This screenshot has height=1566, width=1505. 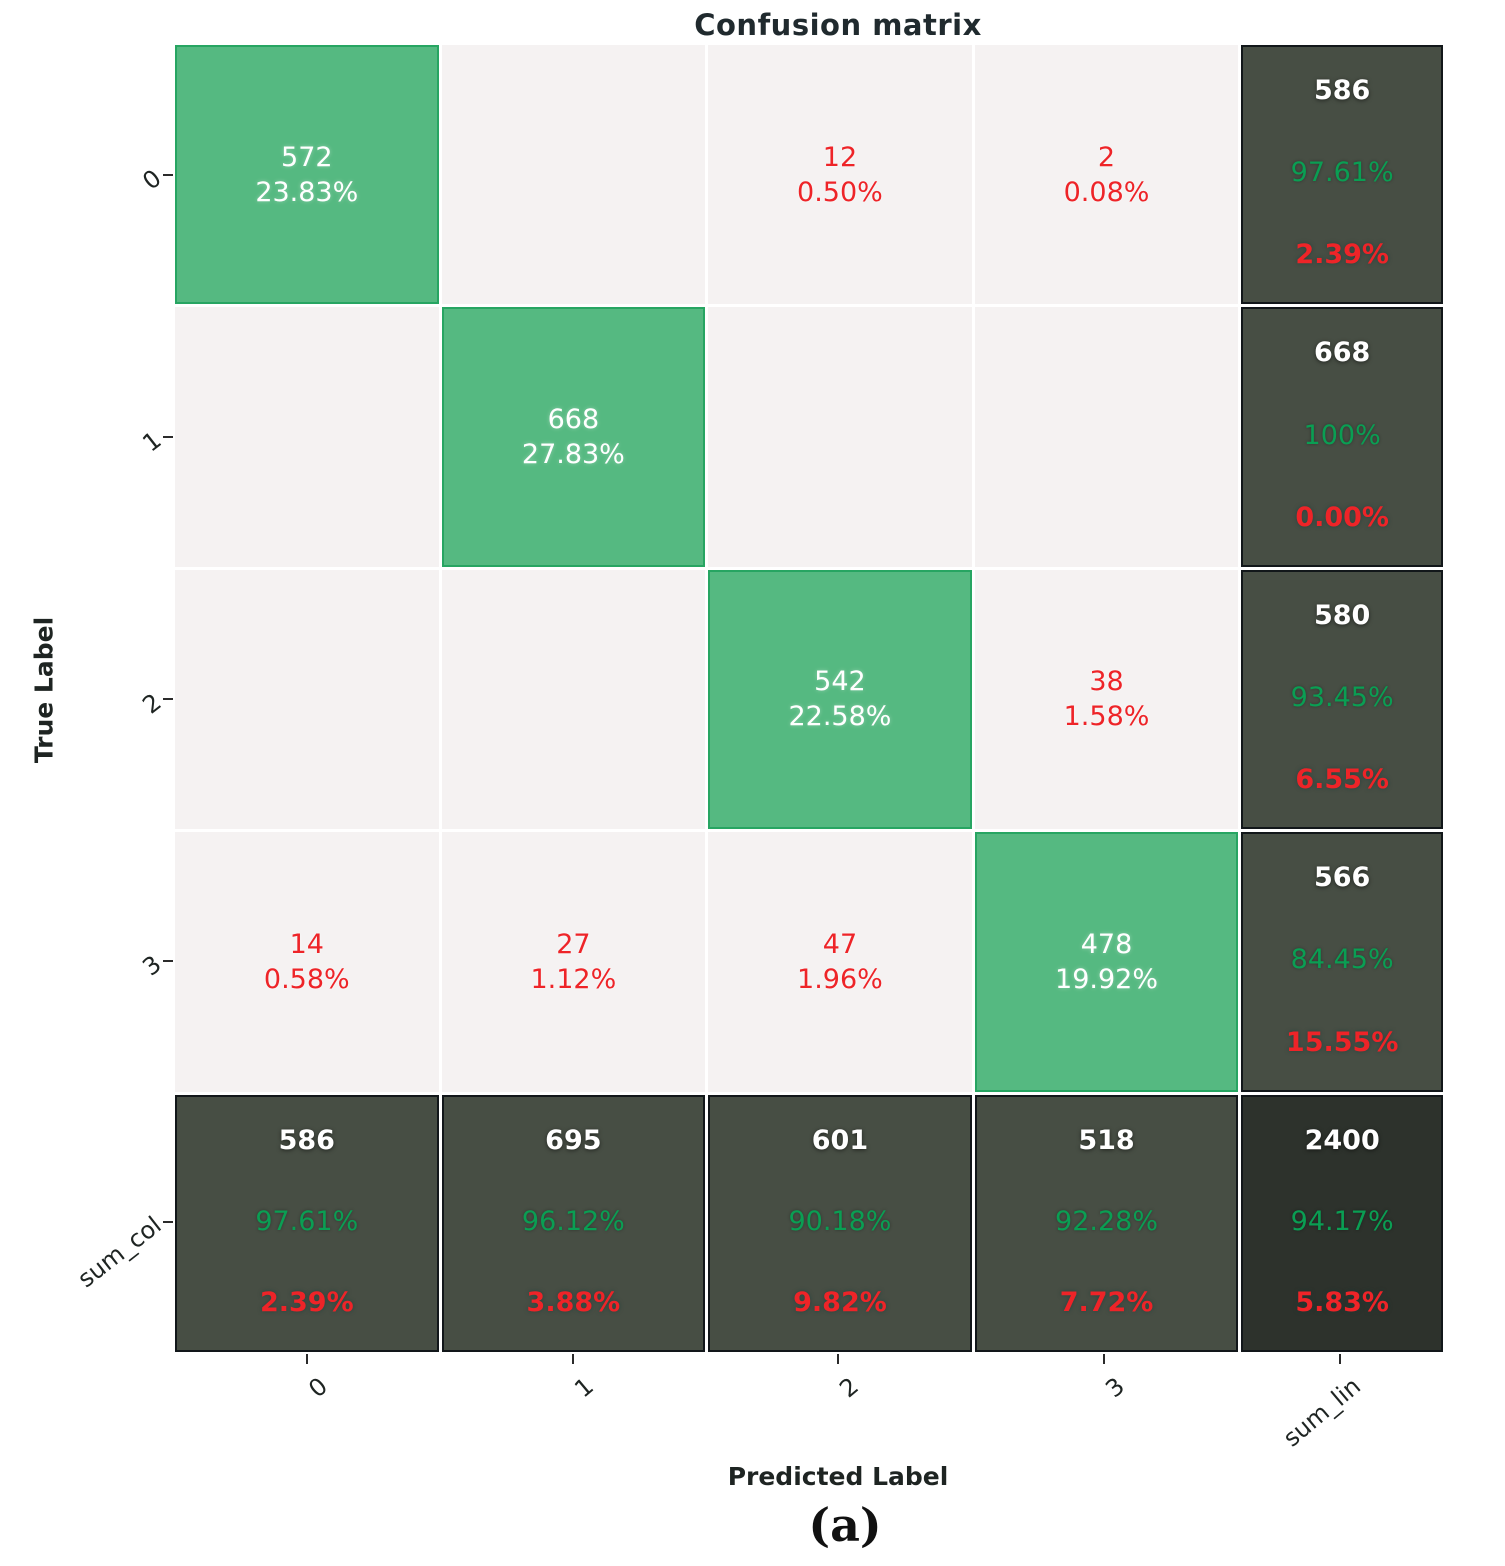 I want to click on sum-count: 668, so click(x=1342, y=353).